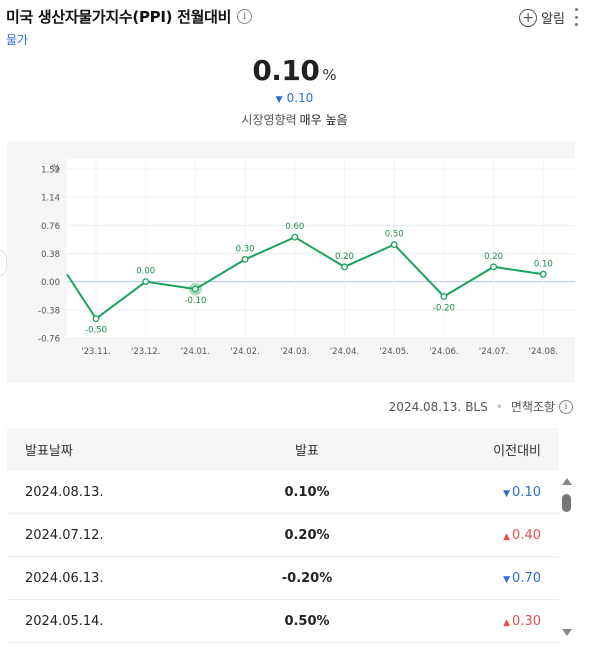  I want to click on source-row: 2024.08.13. BLS • 면책조항 i, so click(481, 406).